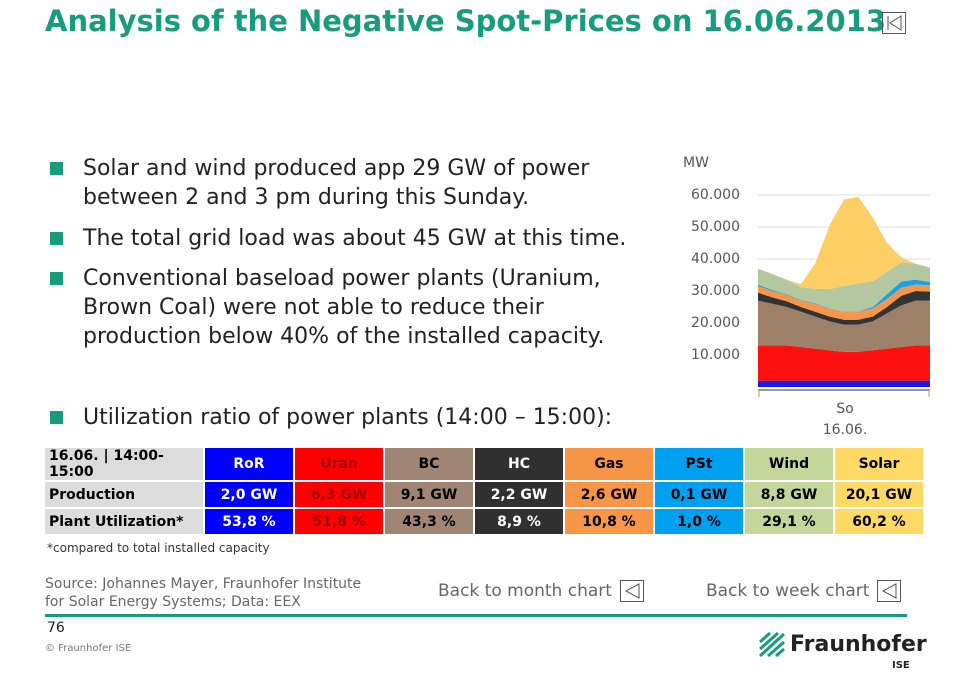 The image size is (953, 685). Describe the element at coordinates (789, 464) in the screenshot. I see `table-cell: Wind` at that location.